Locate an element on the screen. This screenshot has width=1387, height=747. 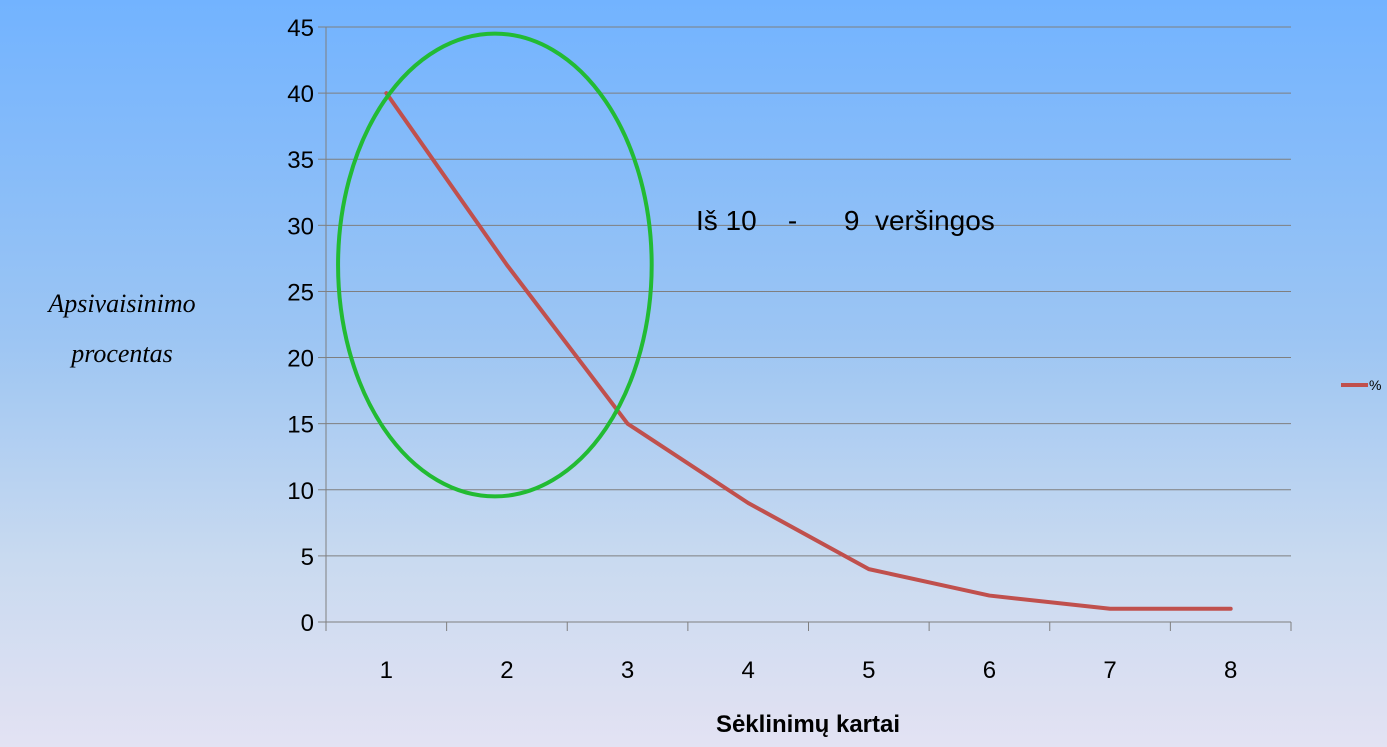
y-tick-label-10: 10 is located at coordinates (300, 491).